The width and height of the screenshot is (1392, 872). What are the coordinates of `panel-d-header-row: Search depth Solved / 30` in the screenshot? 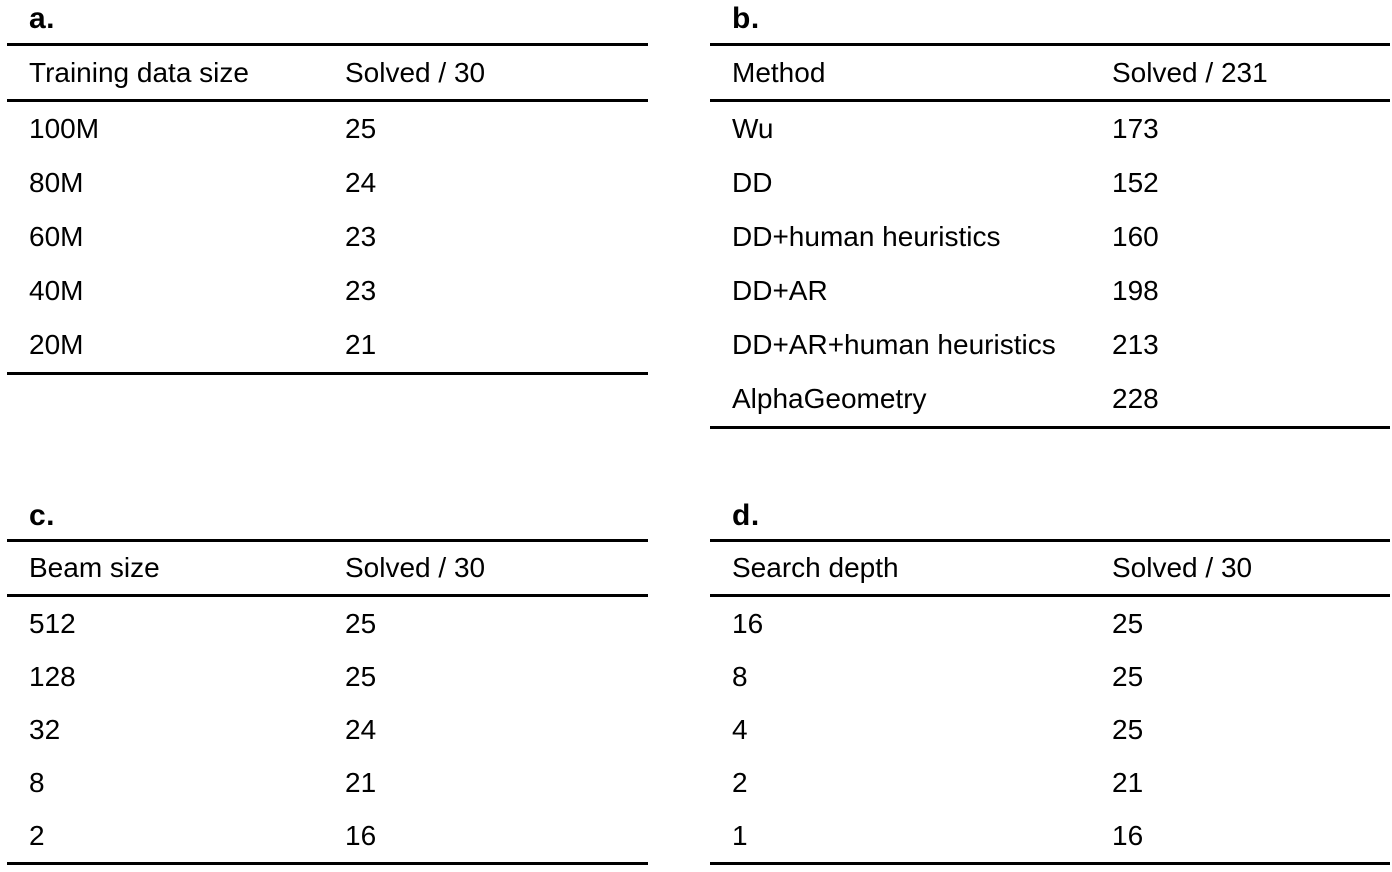 It's located at (1050, 569).